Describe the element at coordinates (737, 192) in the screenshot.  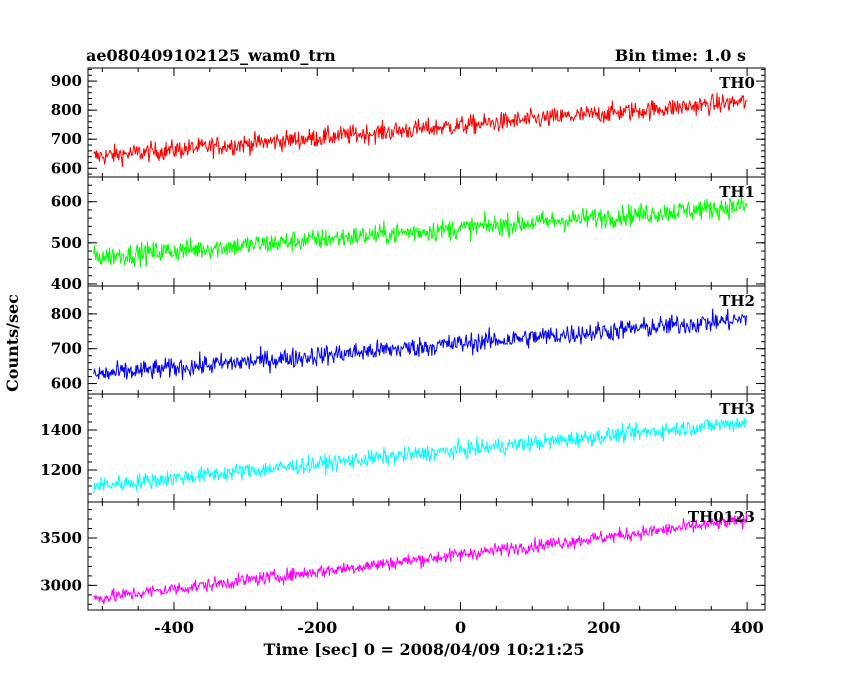
I see `panel-label: TH1` at that location.